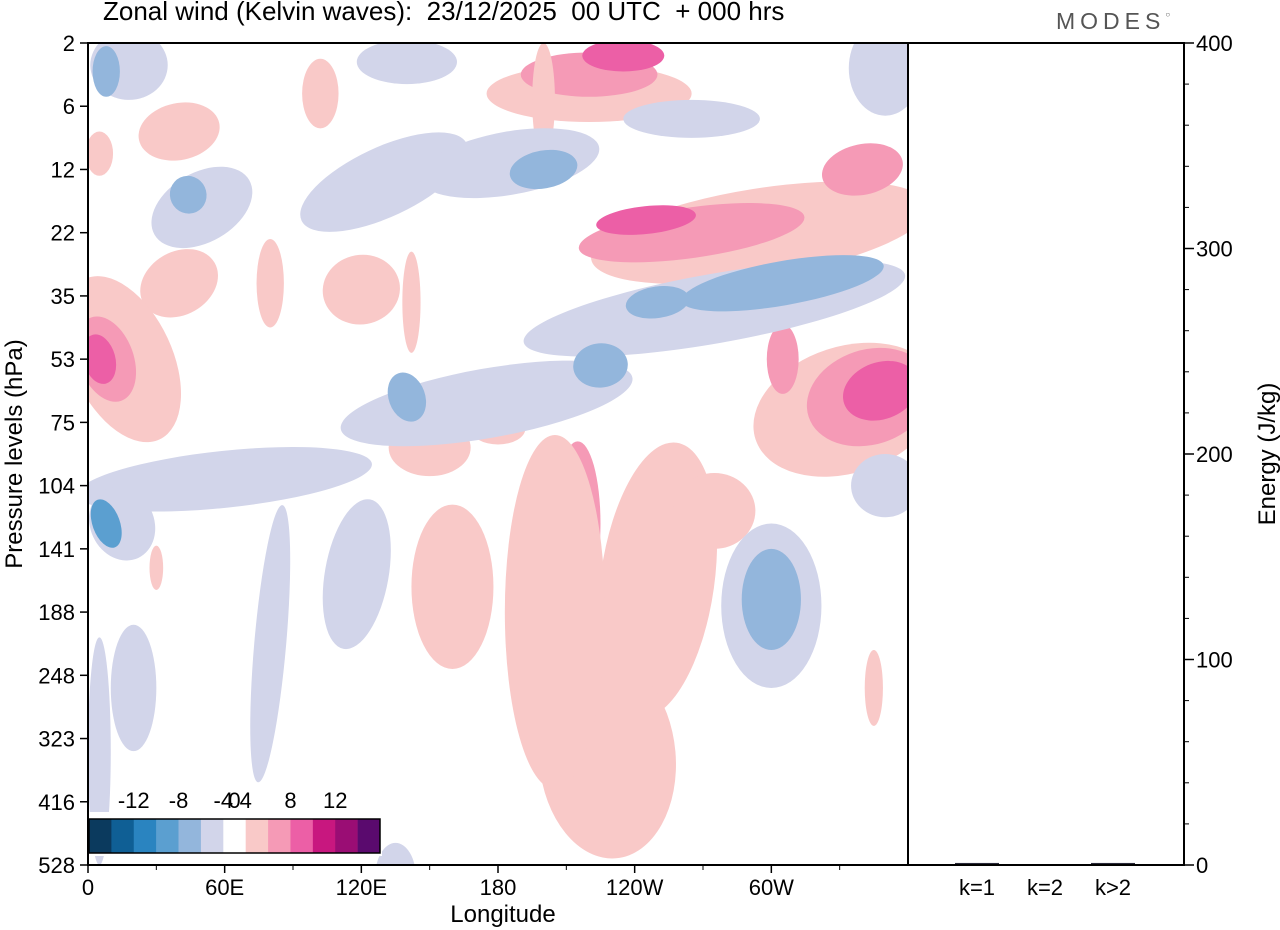 The width and height of the screenshot is (1280, 930). I want to click on x-axis-title: Longitude, so click(502, 914).